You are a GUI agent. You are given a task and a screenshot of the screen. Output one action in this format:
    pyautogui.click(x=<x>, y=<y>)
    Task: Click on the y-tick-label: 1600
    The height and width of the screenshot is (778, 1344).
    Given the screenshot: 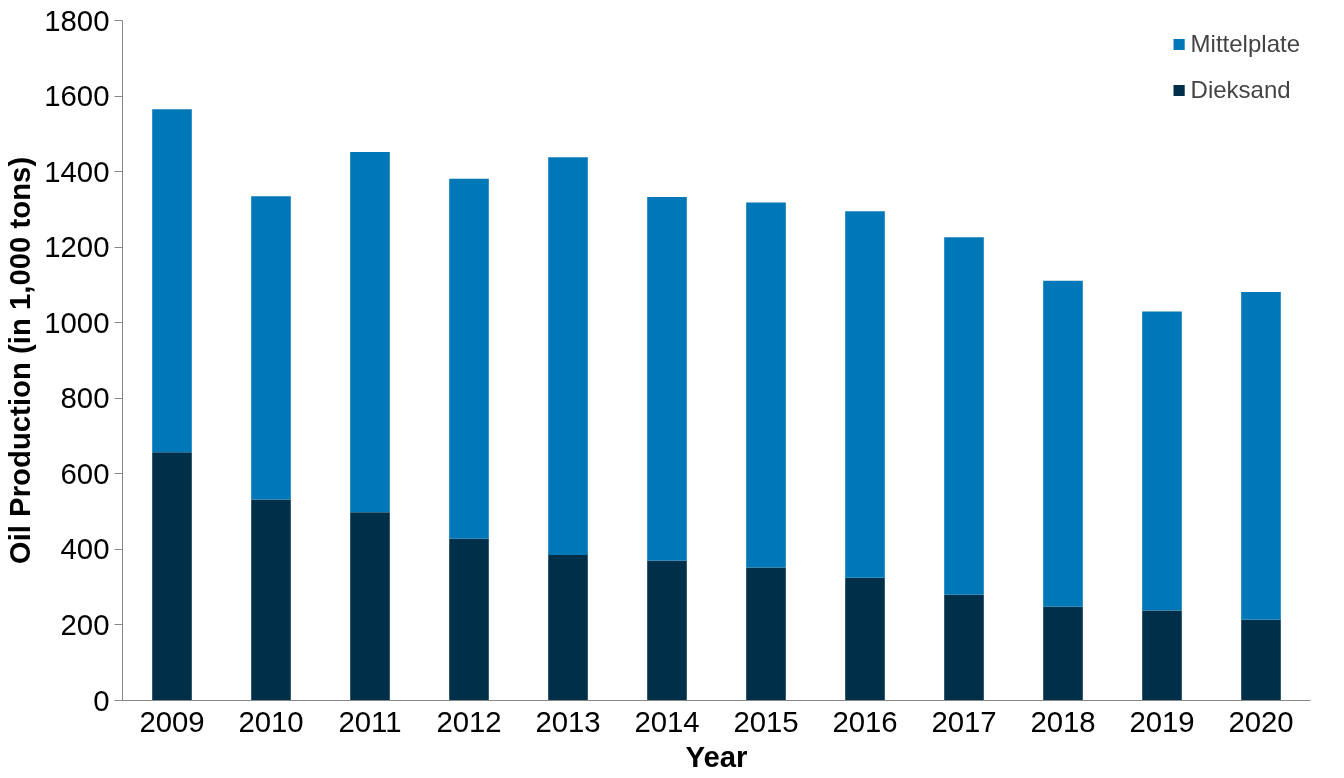 What is the action you would take?
    pyautogui.click(x=77, y=96)
    